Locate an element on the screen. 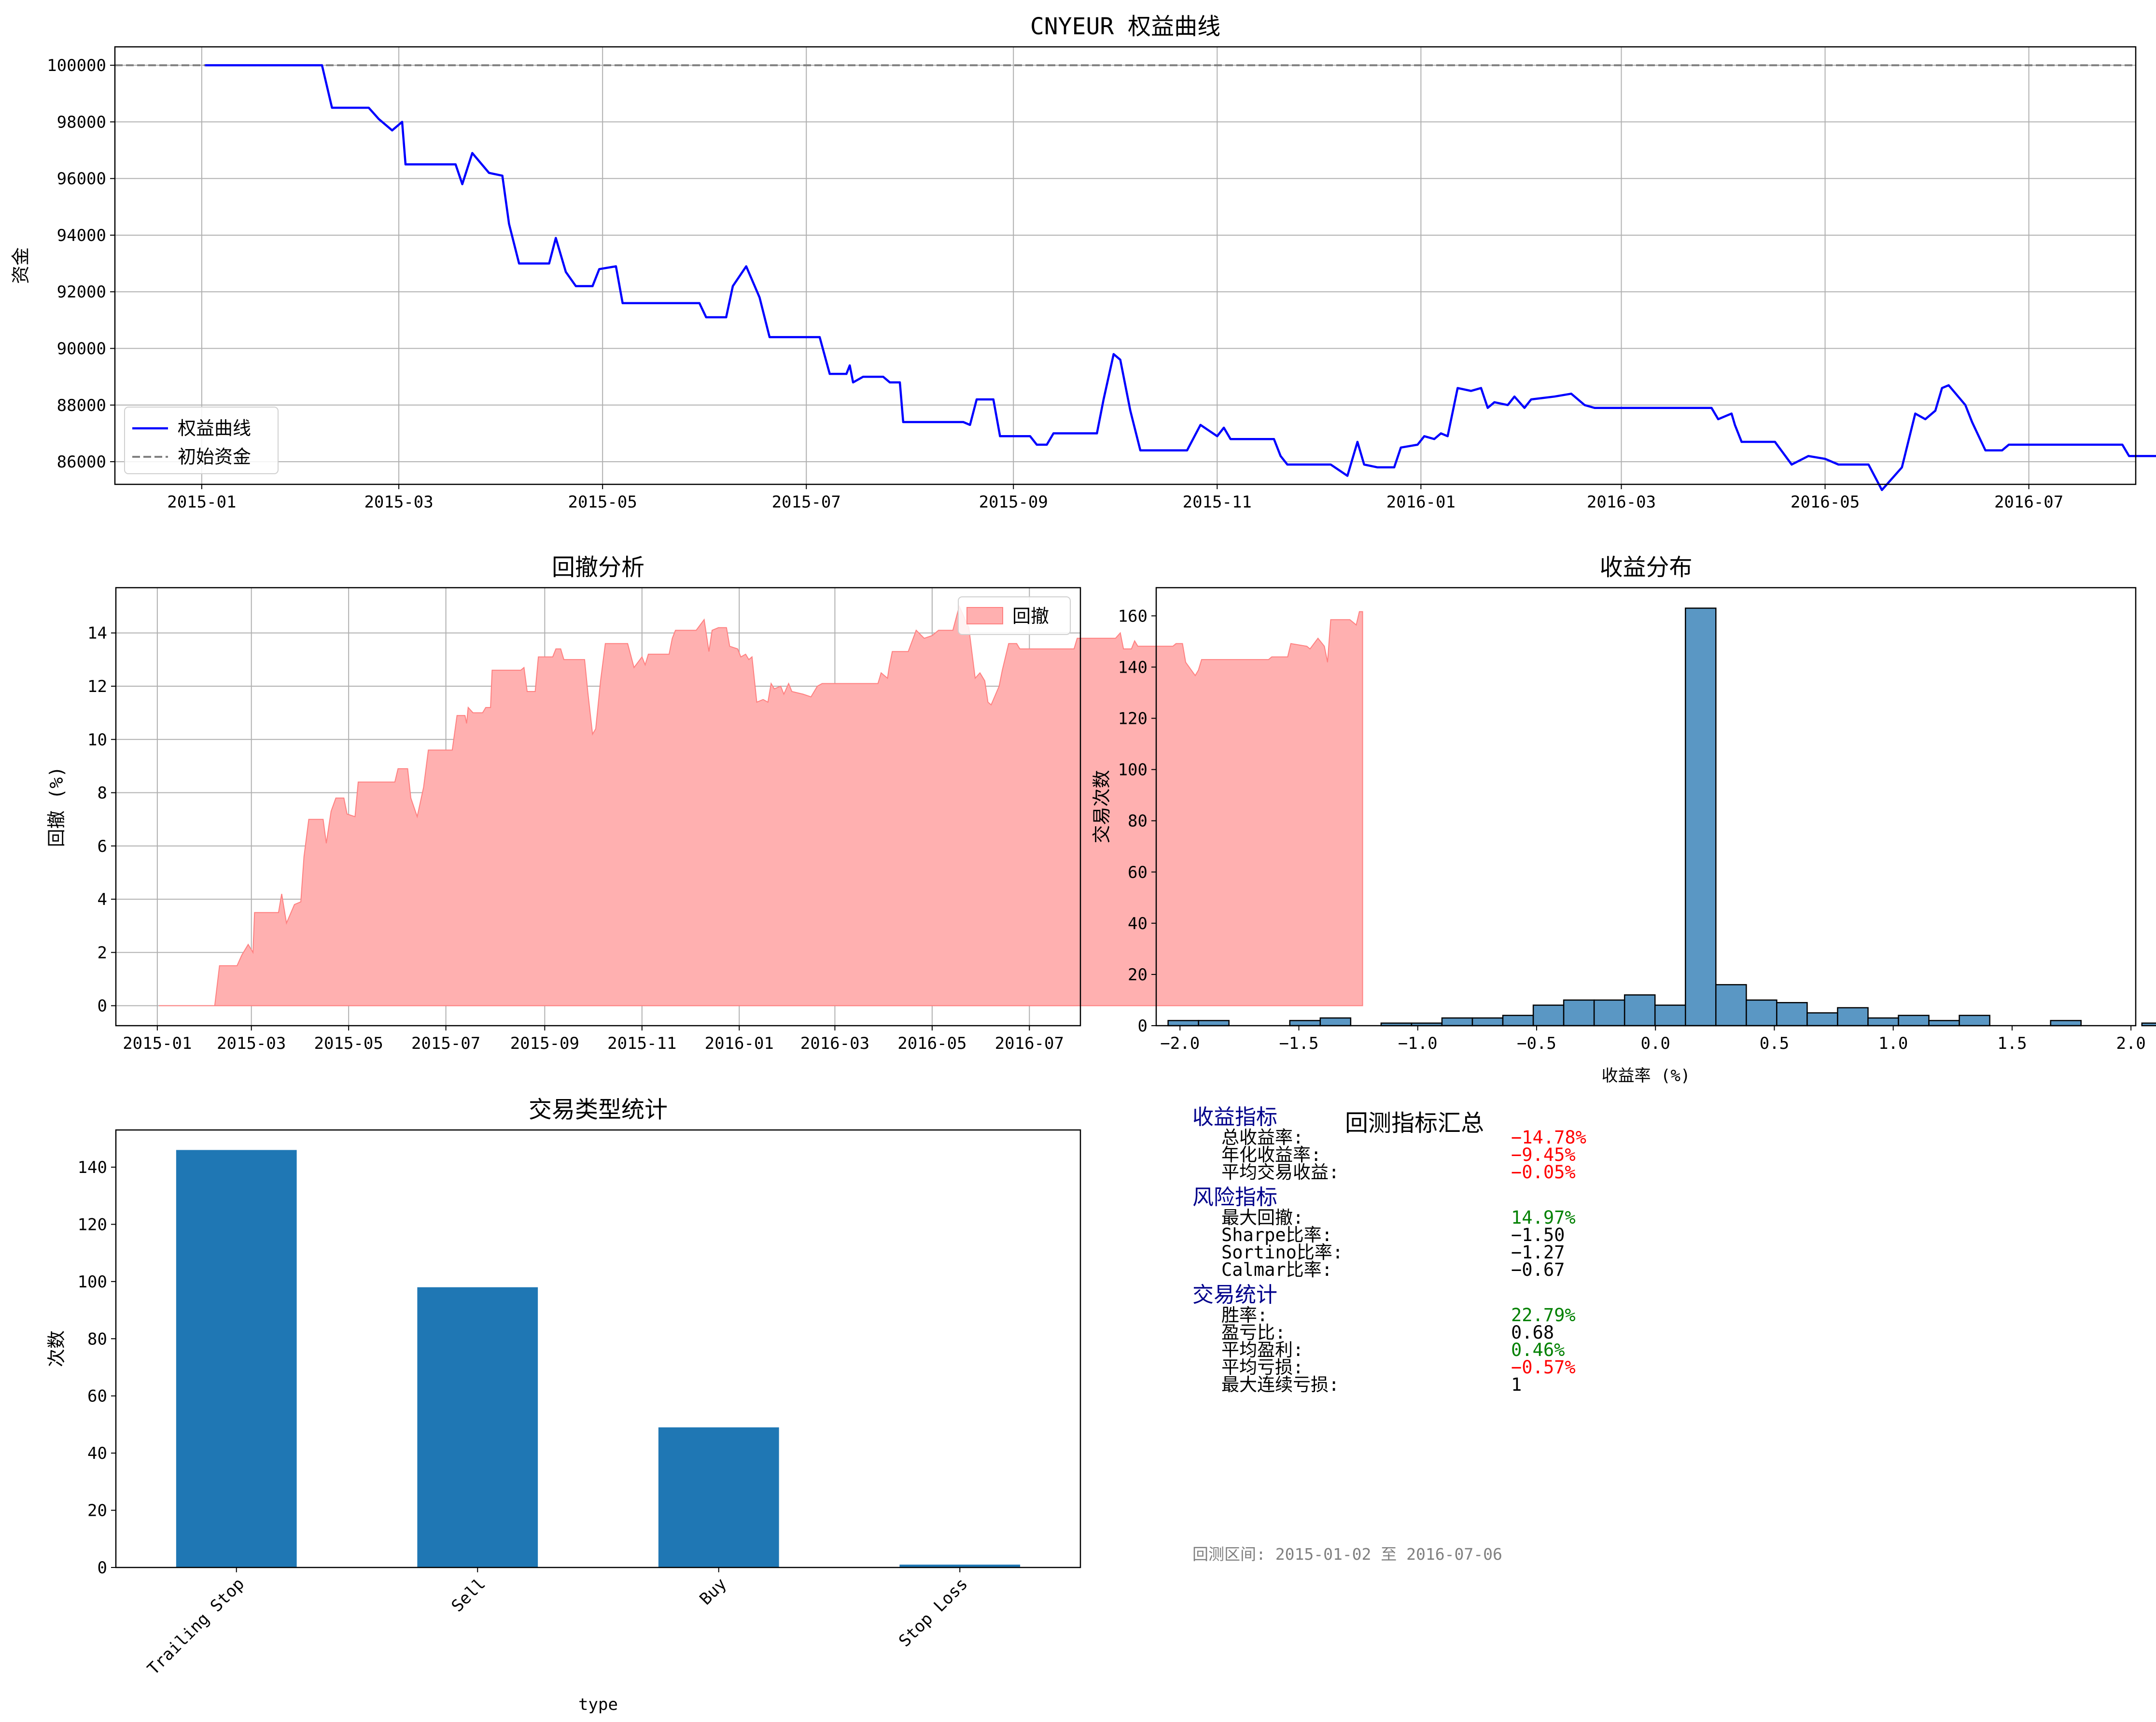 The height and width of the screenshot is (1722, 2156). drawdown-legend-label: 回撤 is located at coordinates (1031, 616).